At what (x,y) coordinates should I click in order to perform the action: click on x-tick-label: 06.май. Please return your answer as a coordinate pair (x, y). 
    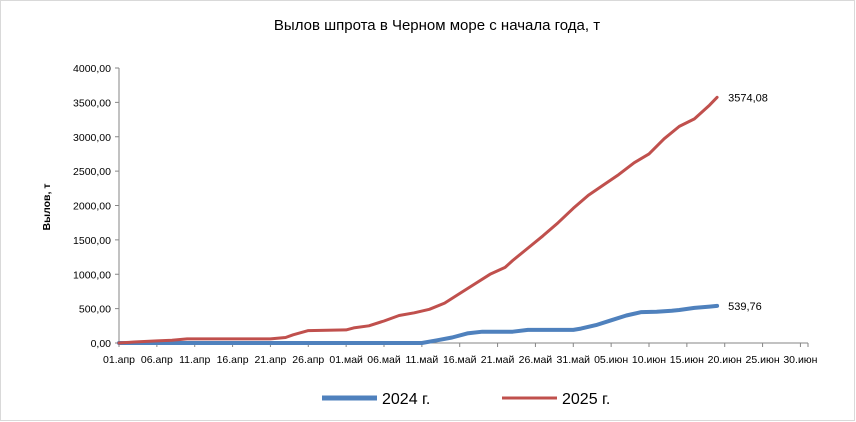
    Looking at the image, I should click on (384, 360).